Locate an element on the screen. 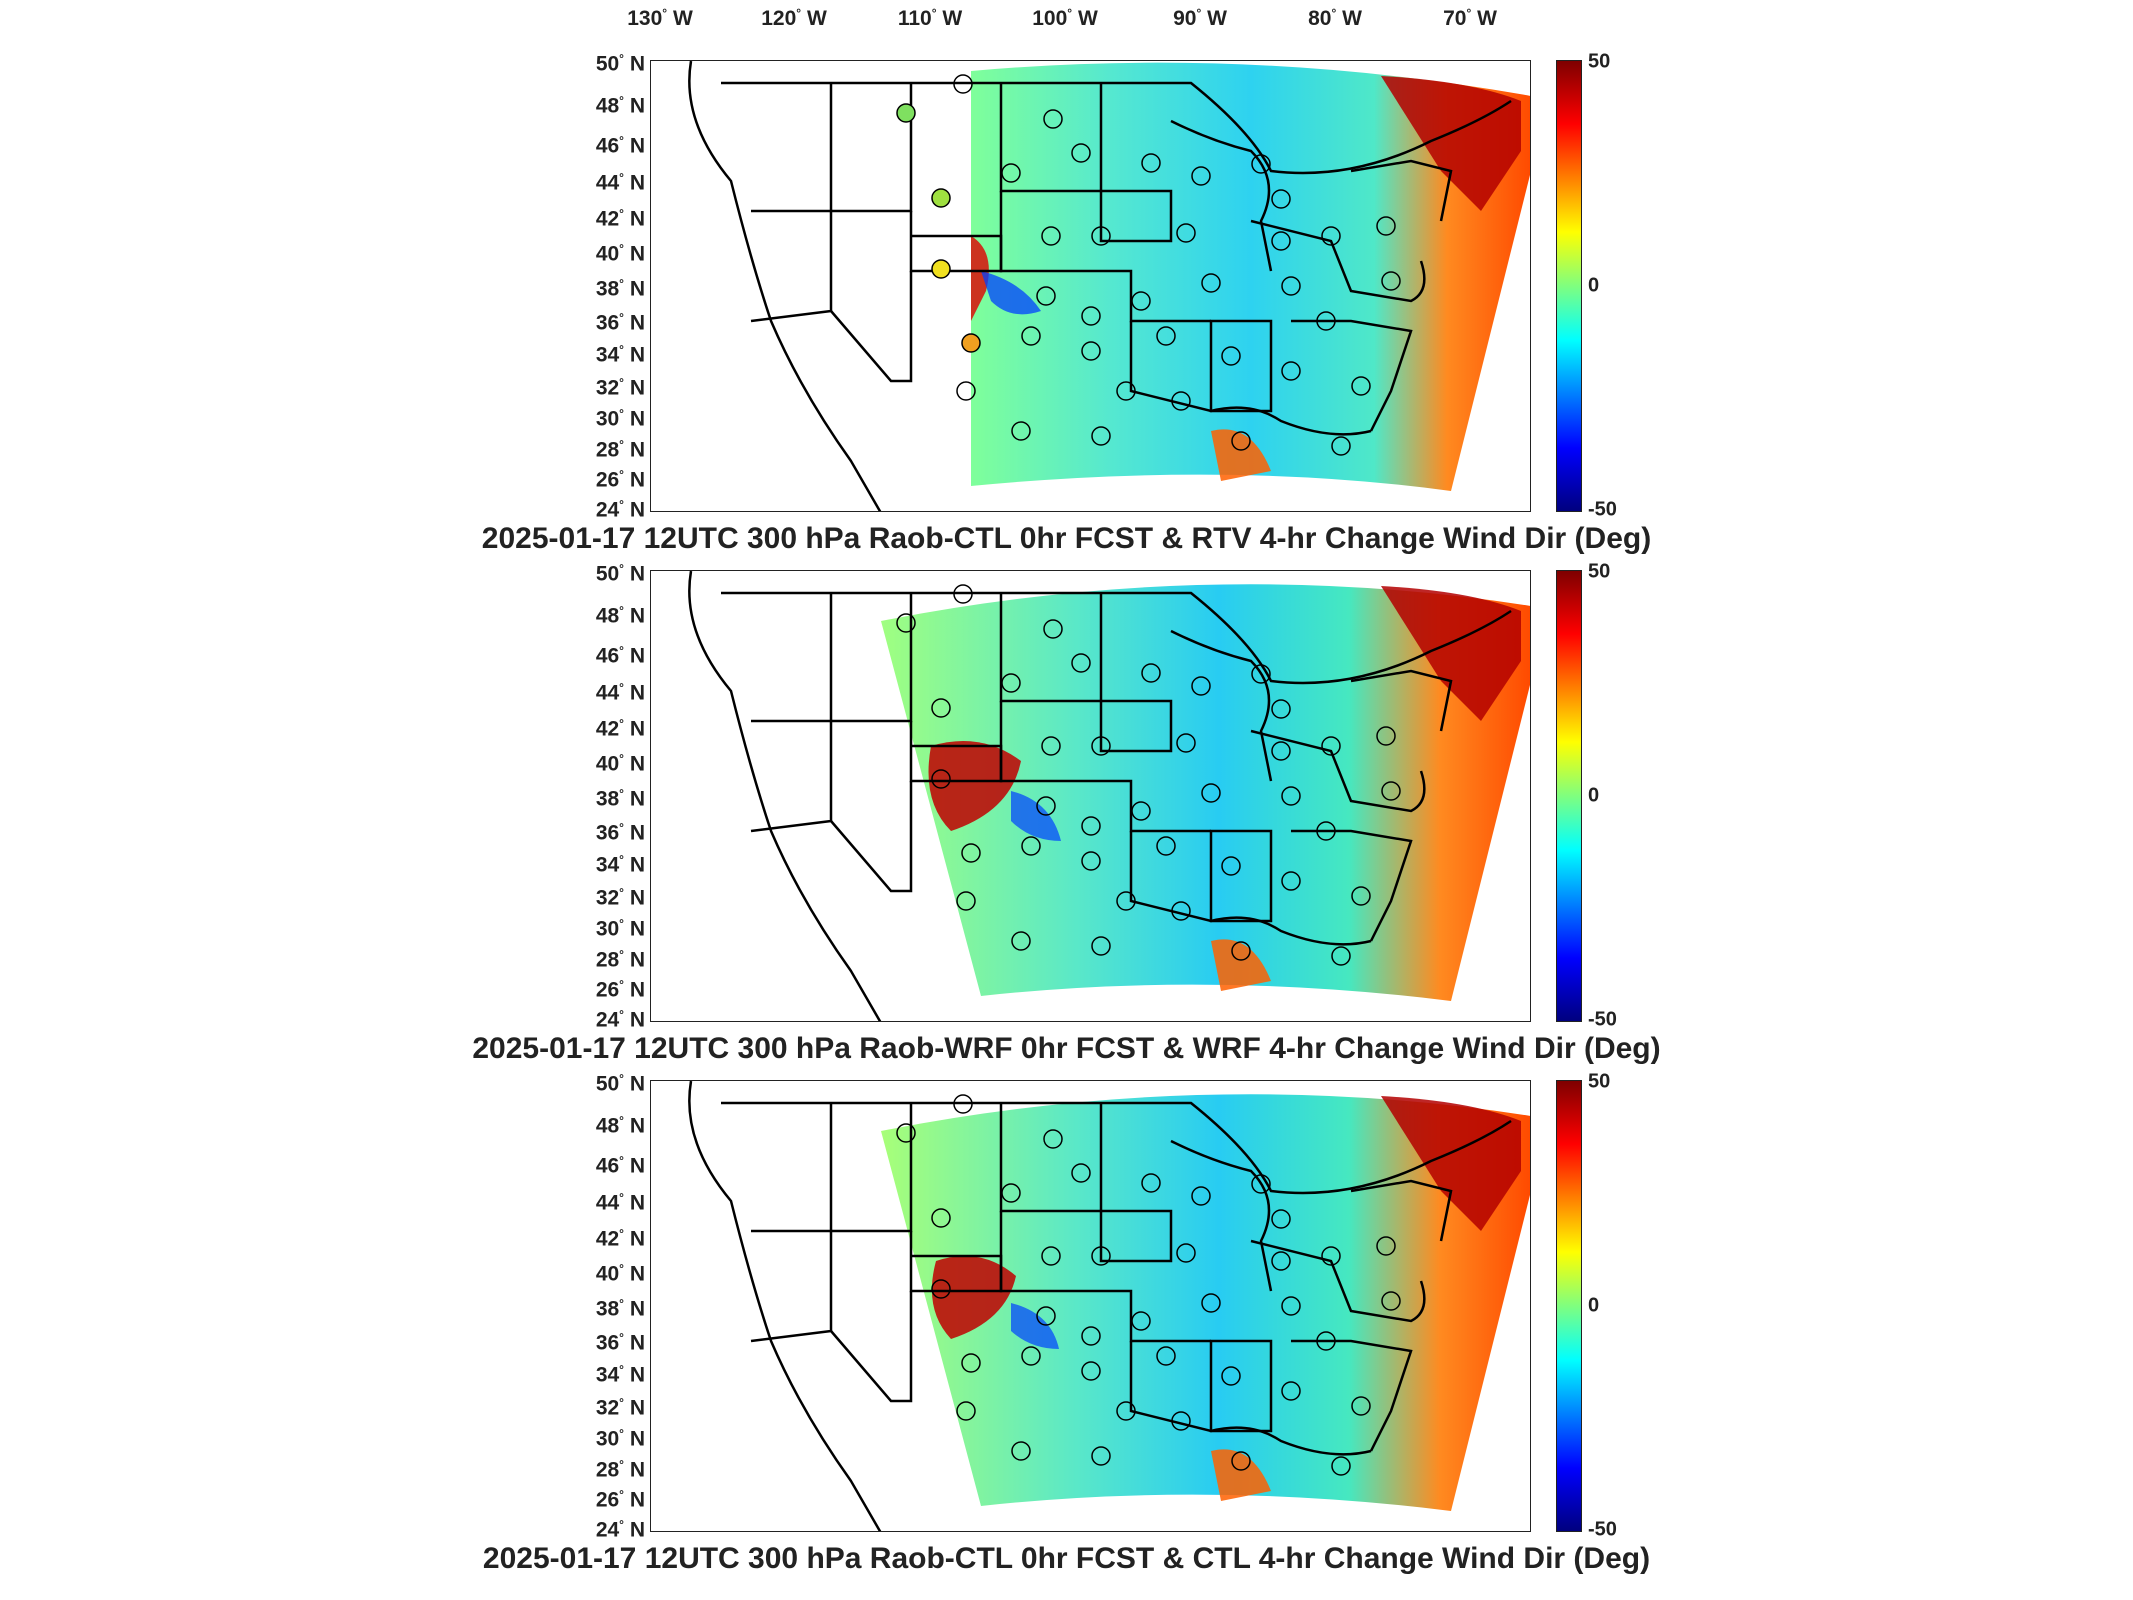 The image size is (2133, 1600). lon-label: 70° W is located at coordinates (1470, 18).